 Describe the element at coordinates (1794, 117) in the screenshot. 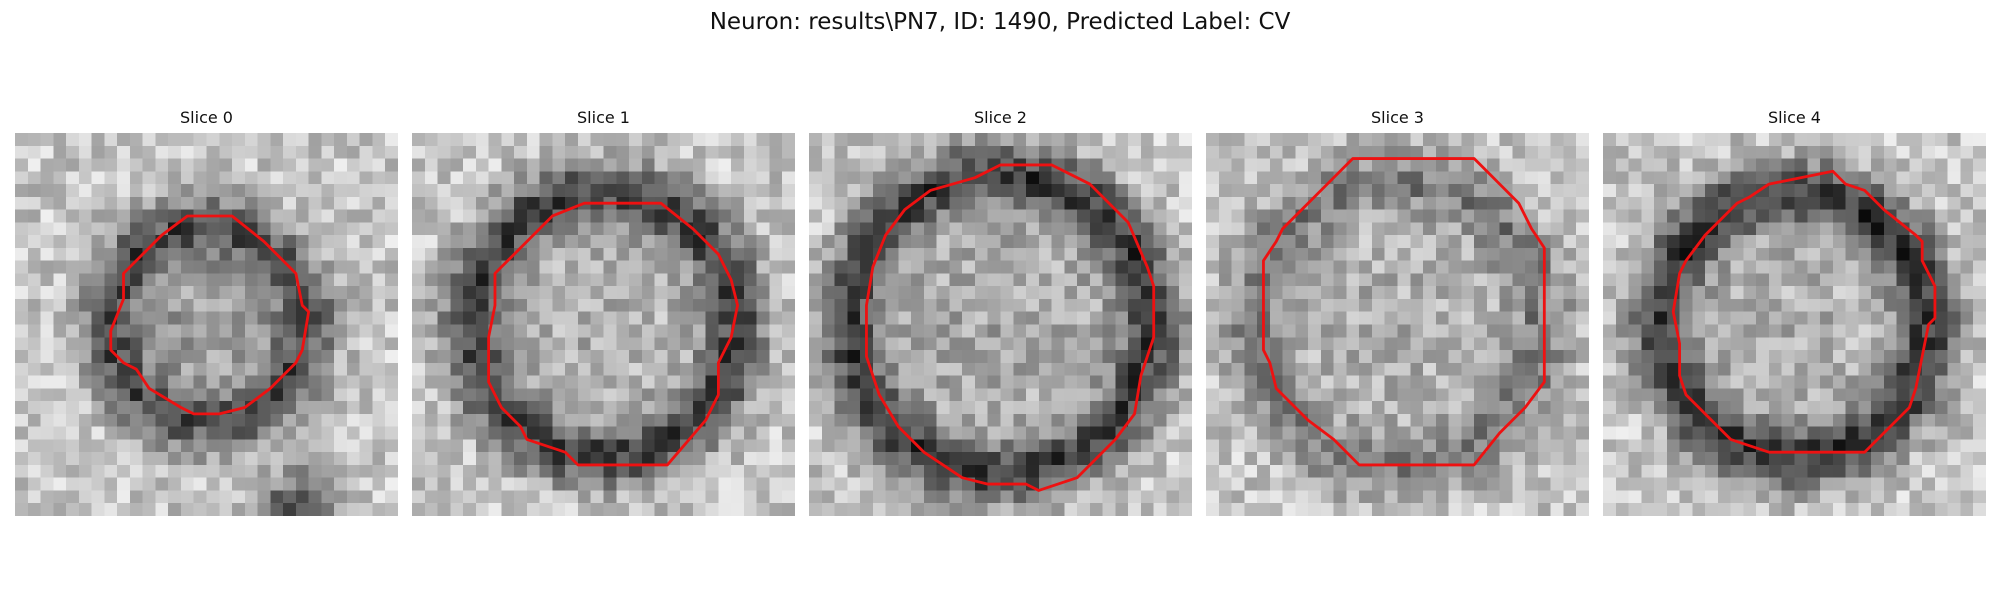

I see `slice-title: Slice 4` at that location.